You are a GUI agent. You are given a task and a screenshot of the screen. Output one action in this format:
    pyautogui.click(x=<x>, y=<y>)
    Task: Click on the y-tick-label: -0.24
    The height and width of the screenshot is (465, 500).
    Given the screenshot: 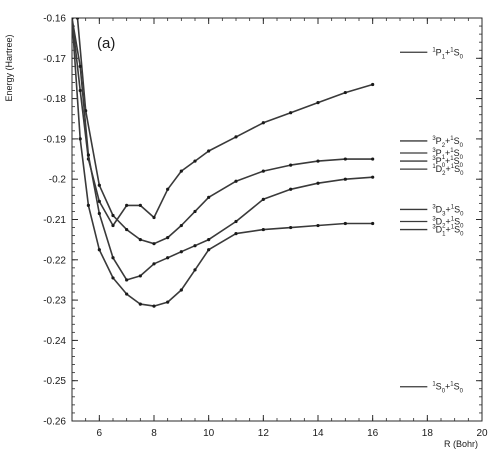 What is the action you would take?
    pyautogui.click(x=54, y=341)
    